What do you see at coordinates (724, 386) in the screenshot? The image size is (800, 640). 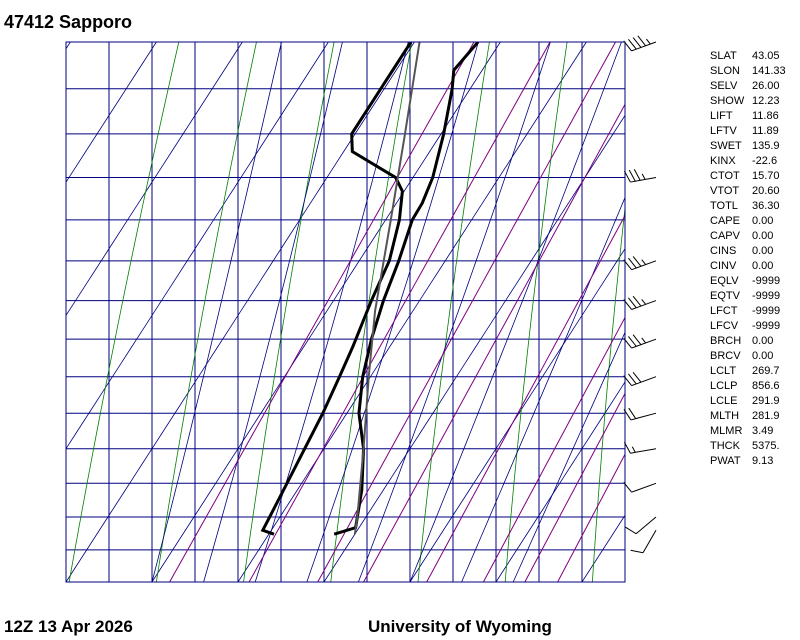 I see `index-key: LCLP` at bounding box center [724, 386].